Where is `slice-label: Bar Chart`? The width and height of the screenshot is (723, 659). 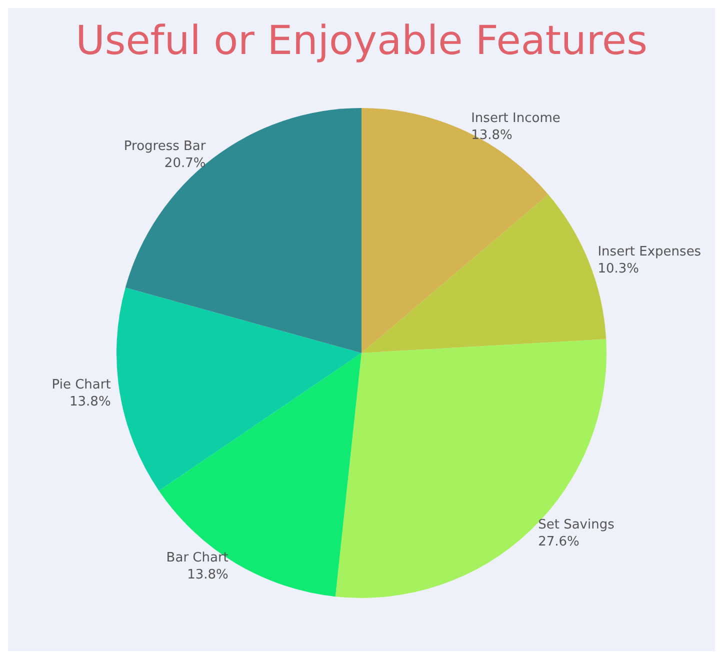 slice-label: Bar Chart is located at coordinates (197, 558).